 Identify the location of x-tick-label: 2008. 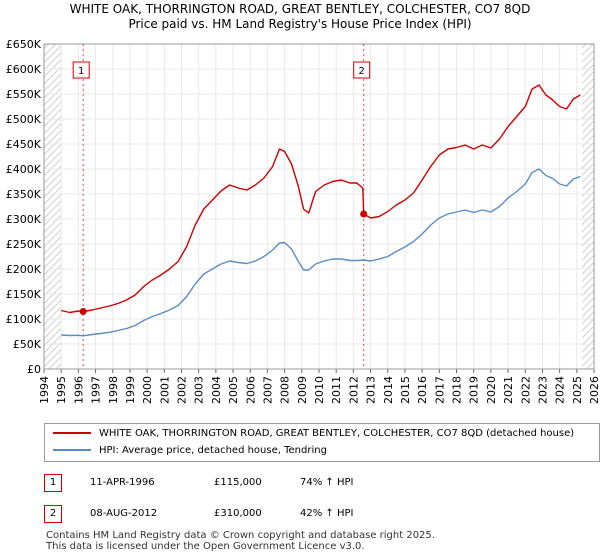
(285, 390).